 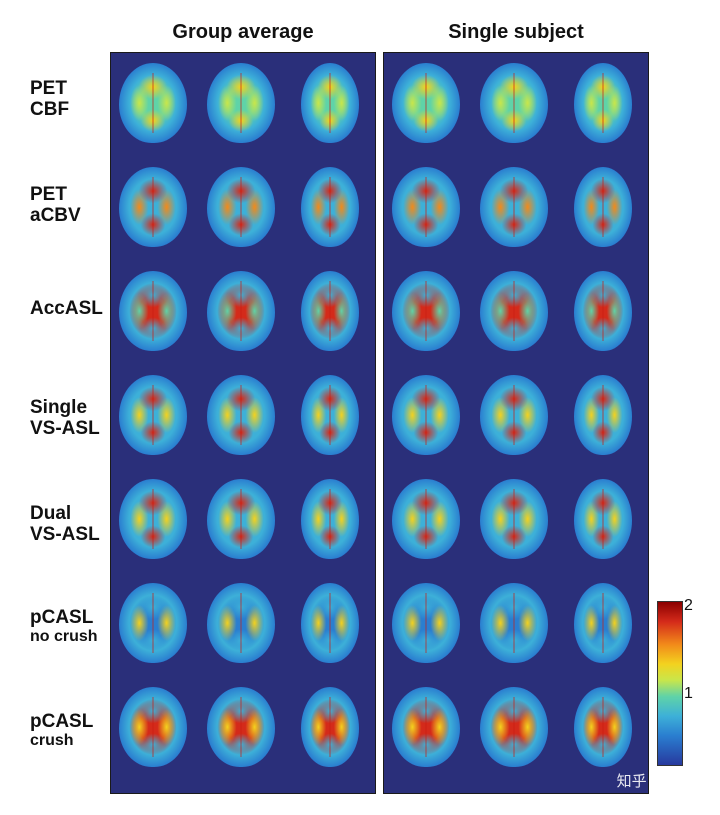 I want to click on brain-slice-single-row7-col3, so click(x=603, y=727).